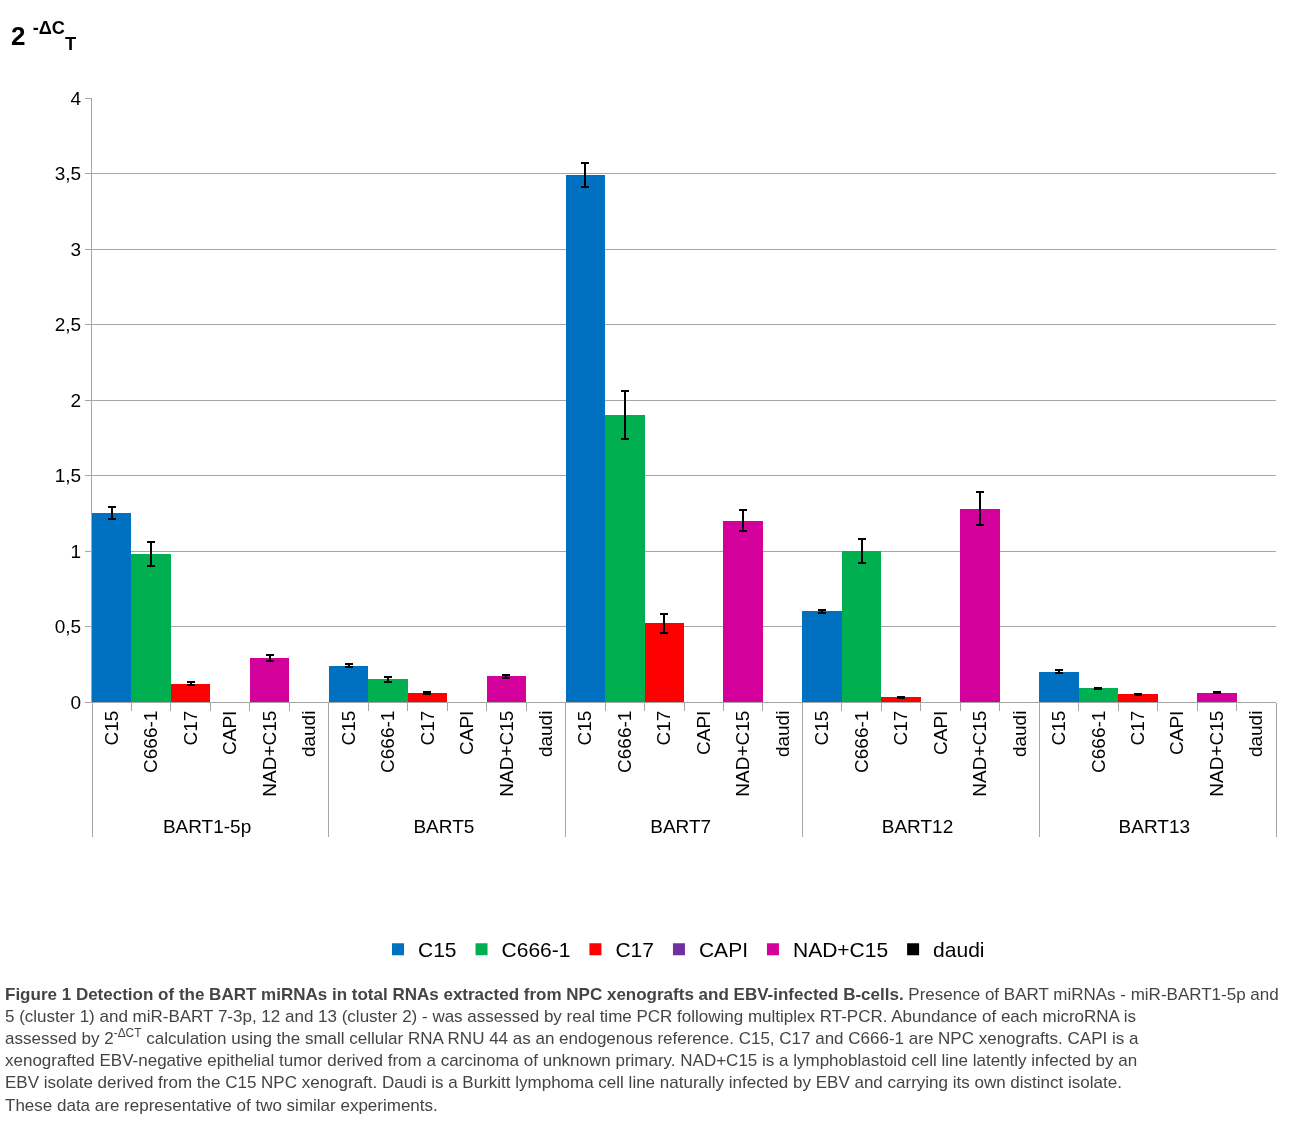  What do you see at coordinates (444, 826) in the screenshot?
I see `x-tick-label: BART5` at bounding box center [444, 826].